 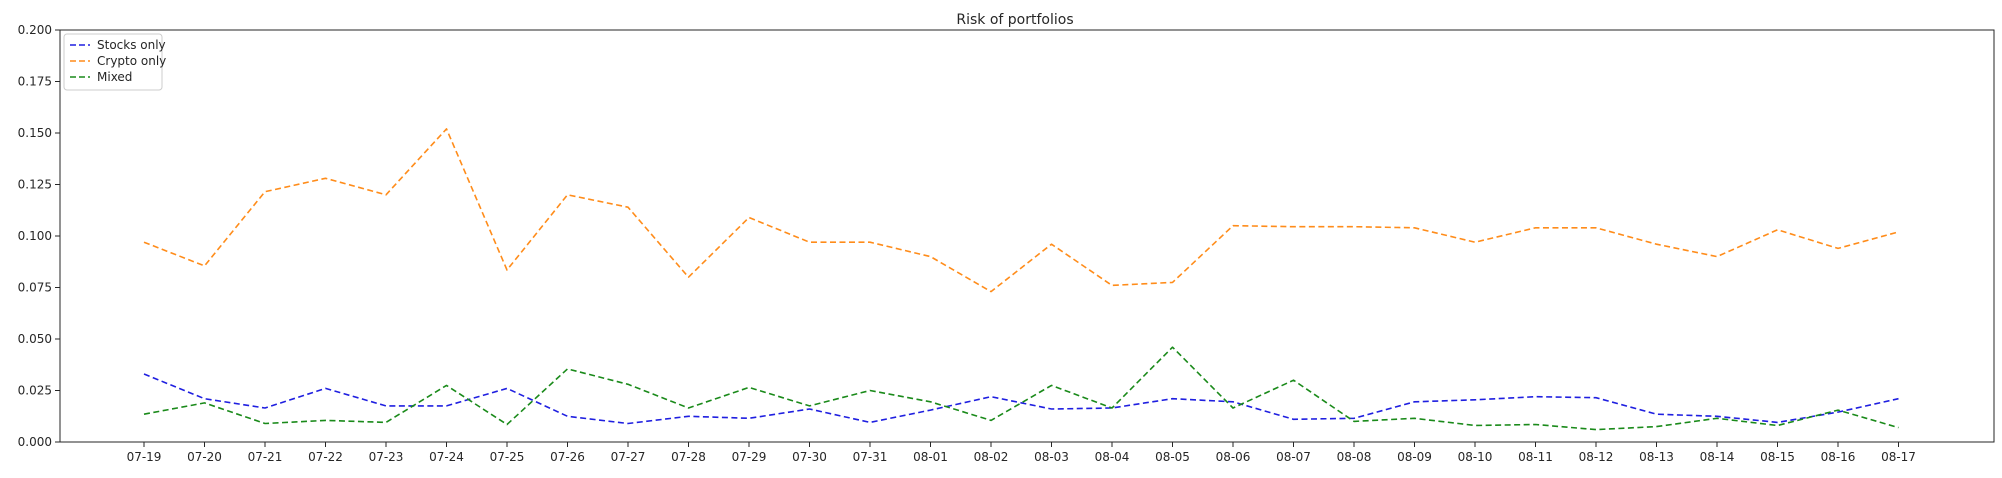 I want to click on y-tick-label: 0.100, so click(x=35, y=236).